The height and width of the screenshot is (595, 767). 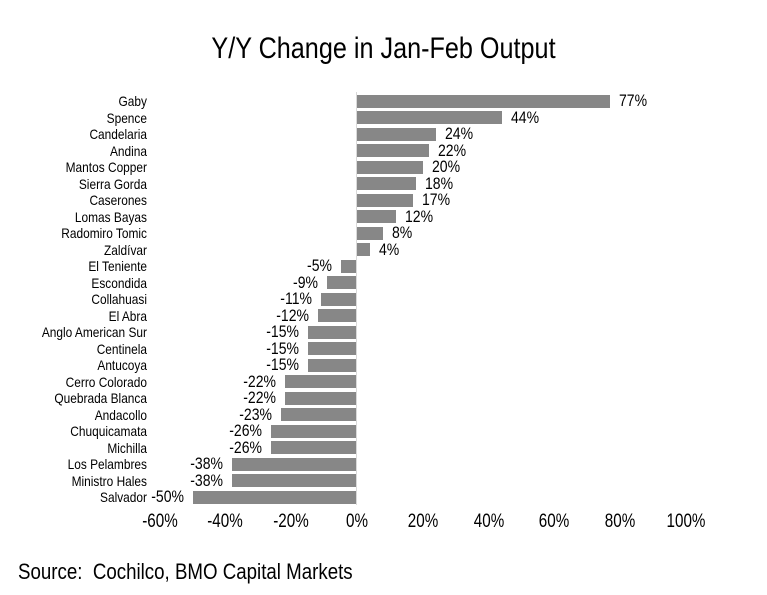 I want to click on category-label: Antucoya, so click(x=122, y=365).